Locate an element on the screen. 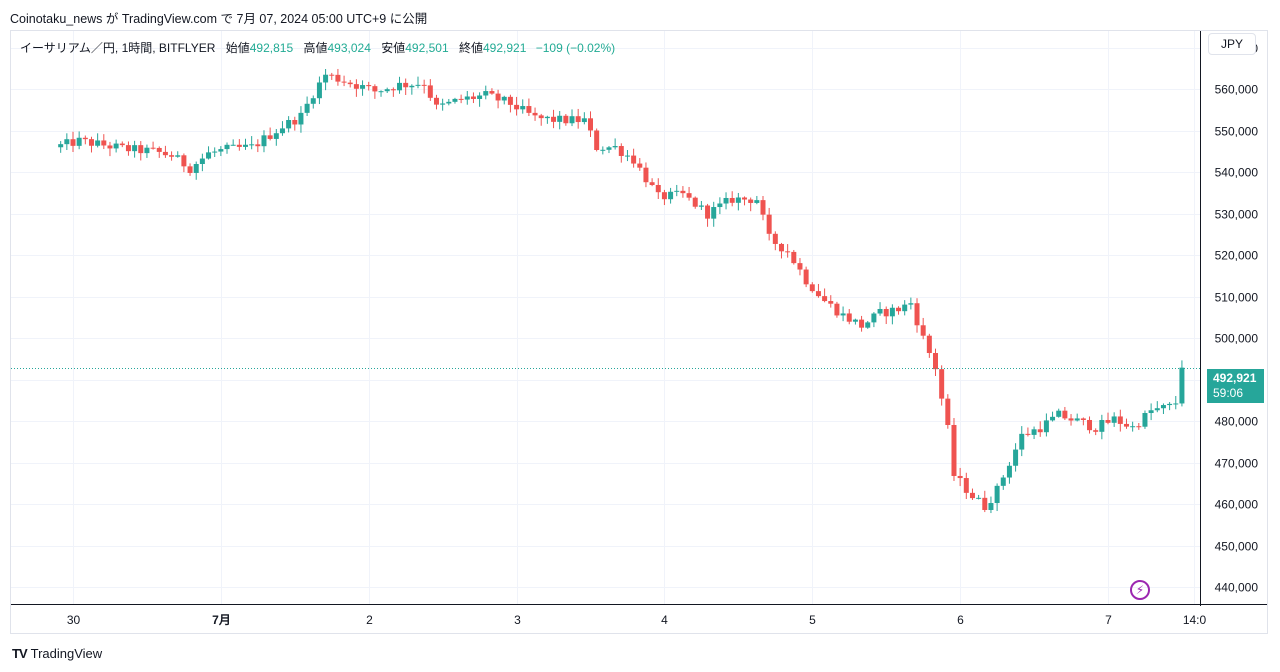  x-tick-label: 14:0 is located at coordinates (1195, 620).